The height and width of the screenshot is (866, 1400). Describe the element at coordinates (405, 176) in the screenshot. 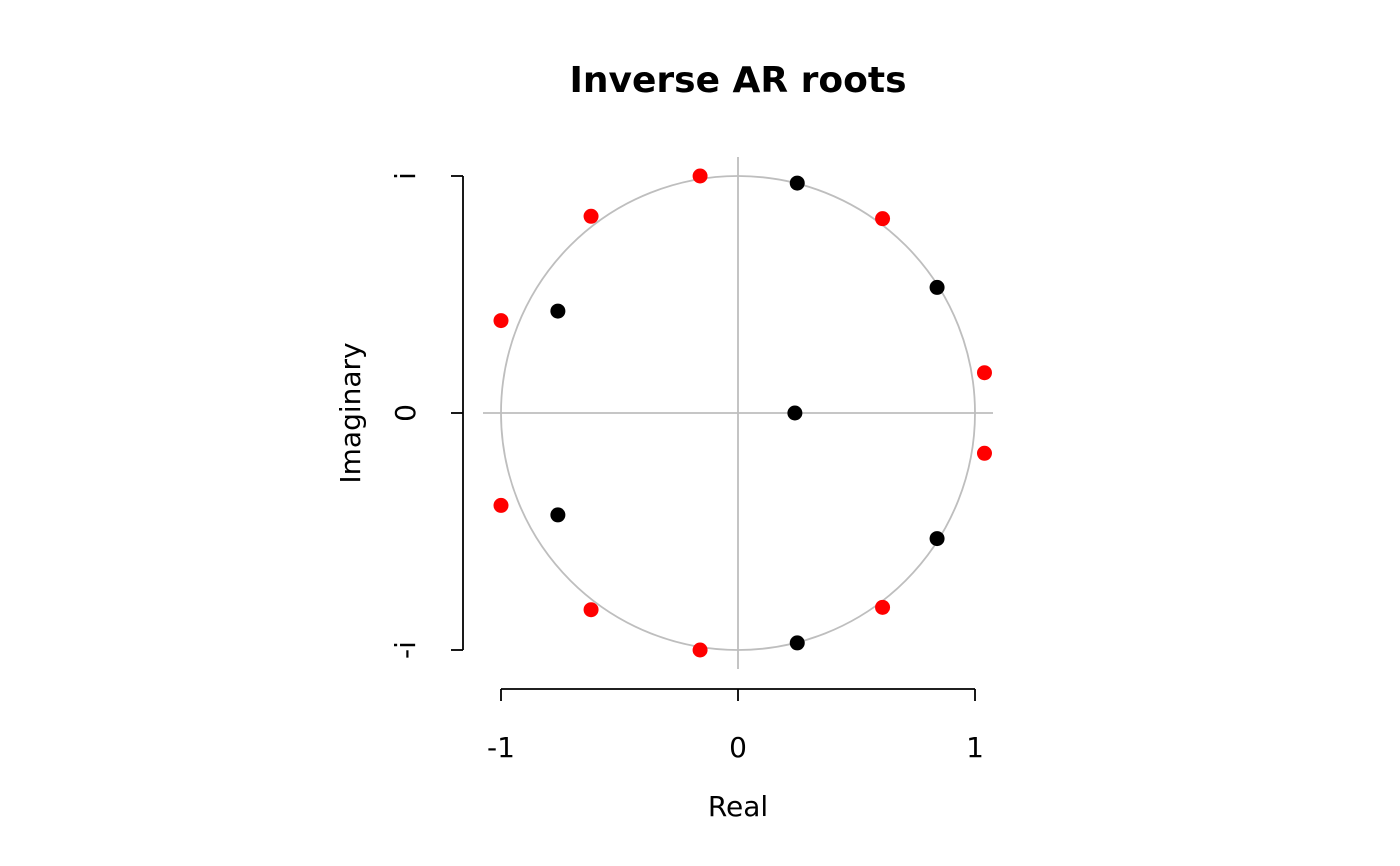

I see `y-tick-label: i` at that location.